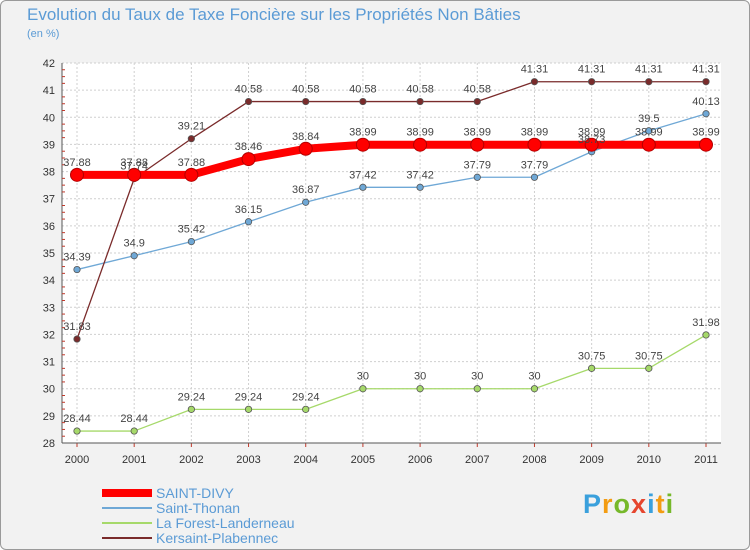 This screenshot has width=750, height=550. Describe the element at coordinates (591, 460) in the screenshot. I see `x-tick-label: 2009` at that location.